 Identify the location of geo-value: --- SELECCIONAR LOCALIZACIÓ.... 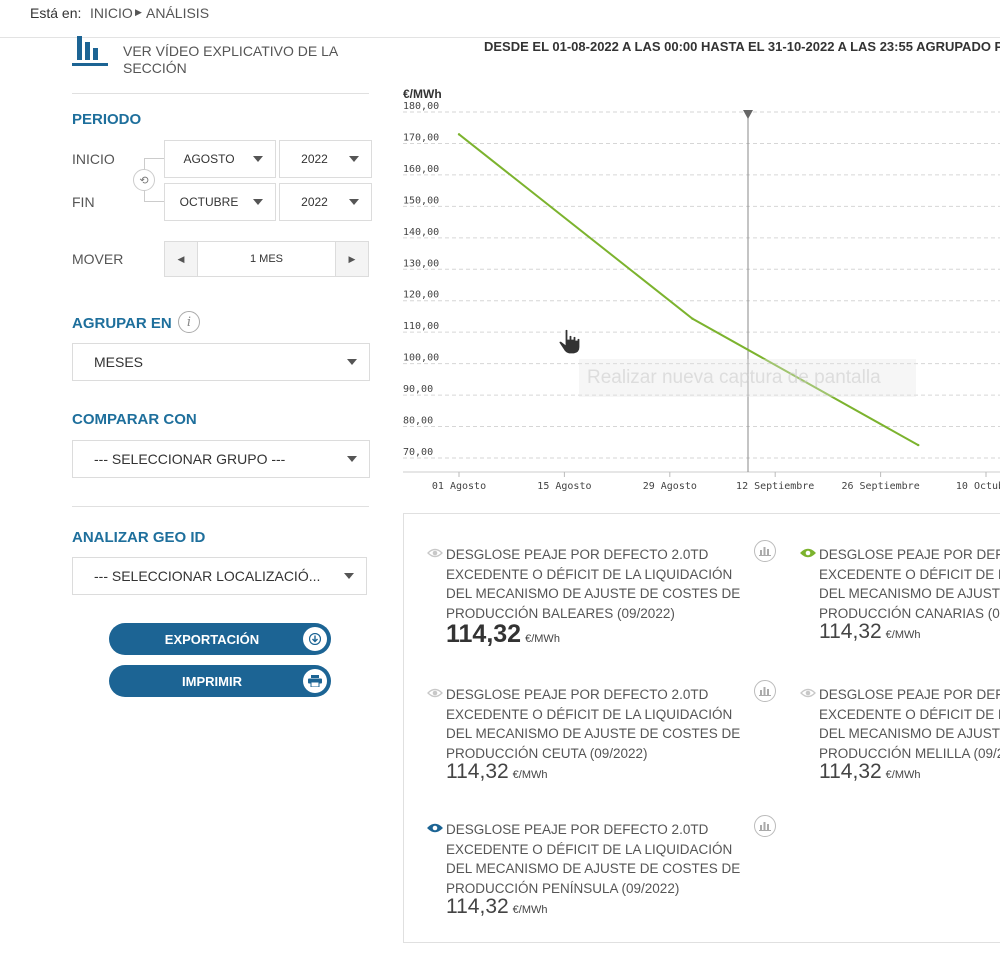
(207, 576).